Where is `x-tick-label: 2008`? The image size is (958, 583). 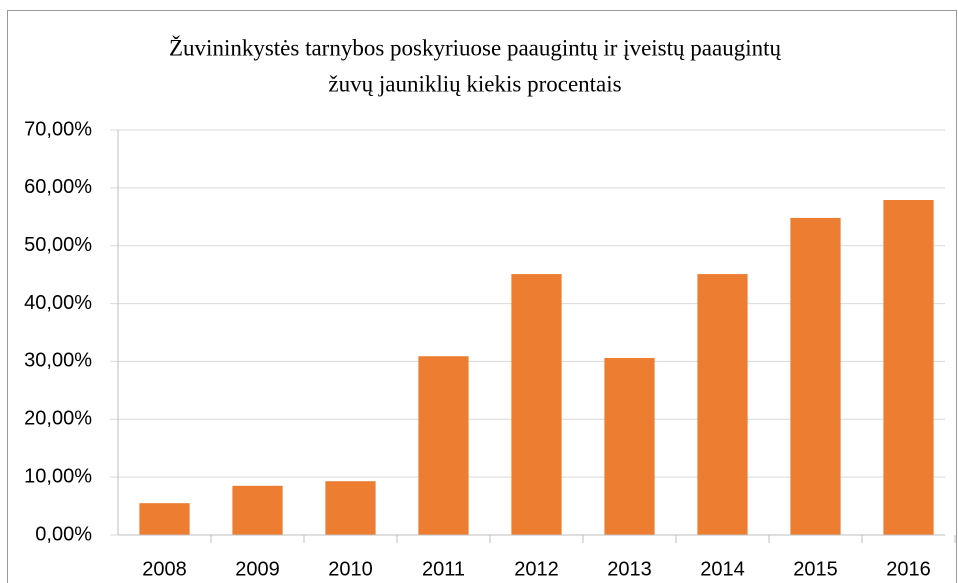
x-tick-label: 2008 is located at coordinates (164, 569).